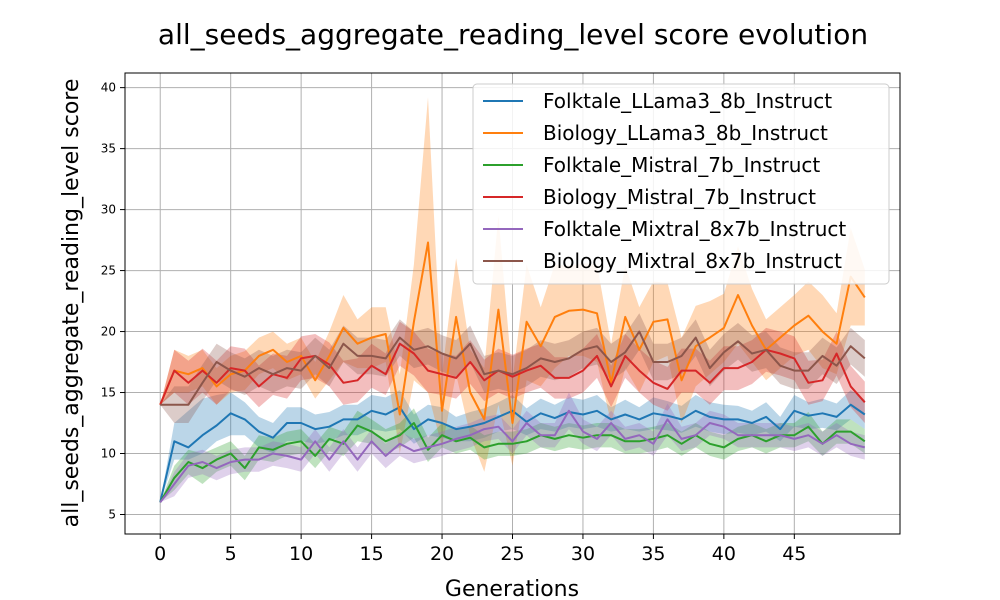  What do you see at coordinates (692, 261) in the screenshot?
I see `legend-label-5: Biology_Mixtral_8x7b_Instruct` at bounding box center [692, 261].